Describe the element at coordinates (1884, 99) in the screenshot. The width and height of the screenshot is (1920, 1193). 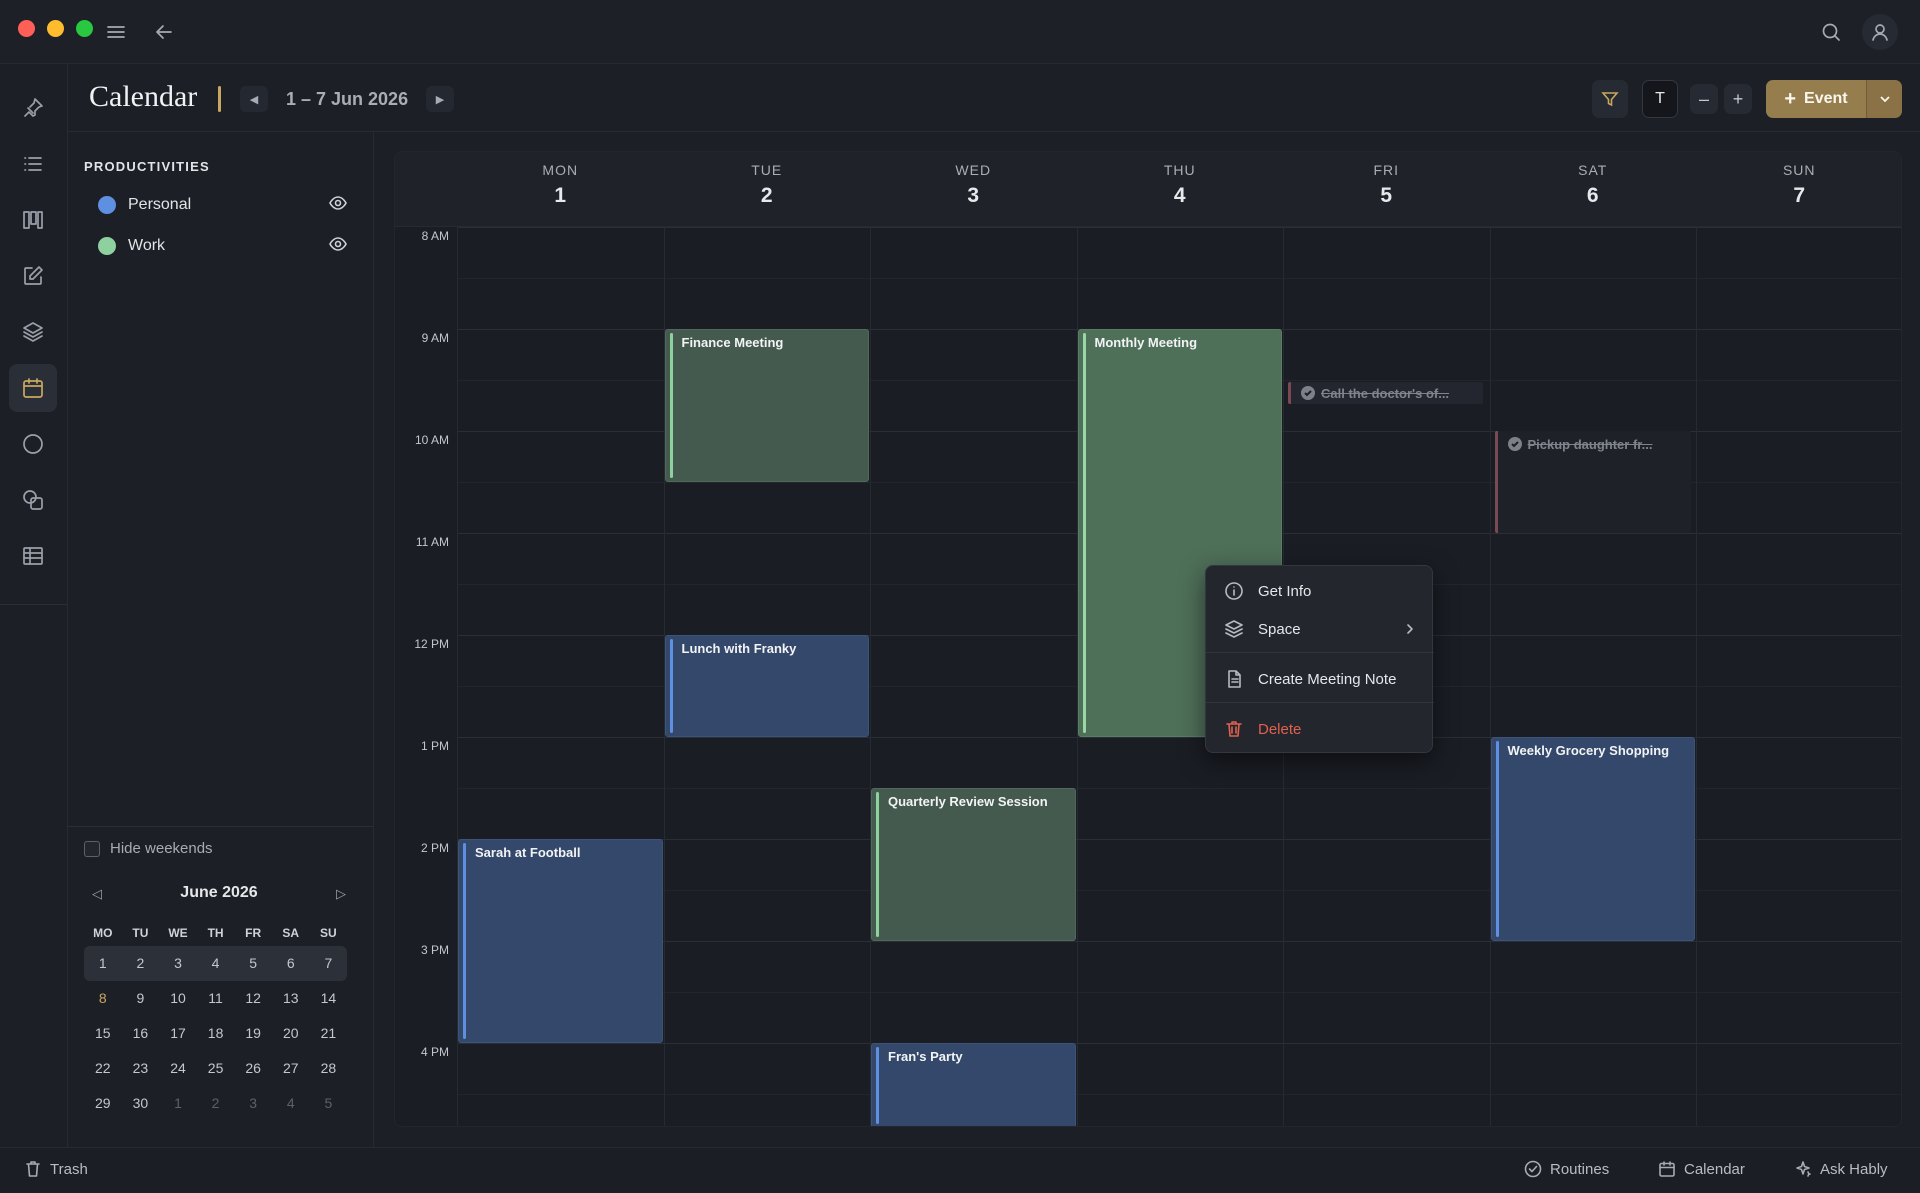
I see `new-event-dropdown-button` at that location.